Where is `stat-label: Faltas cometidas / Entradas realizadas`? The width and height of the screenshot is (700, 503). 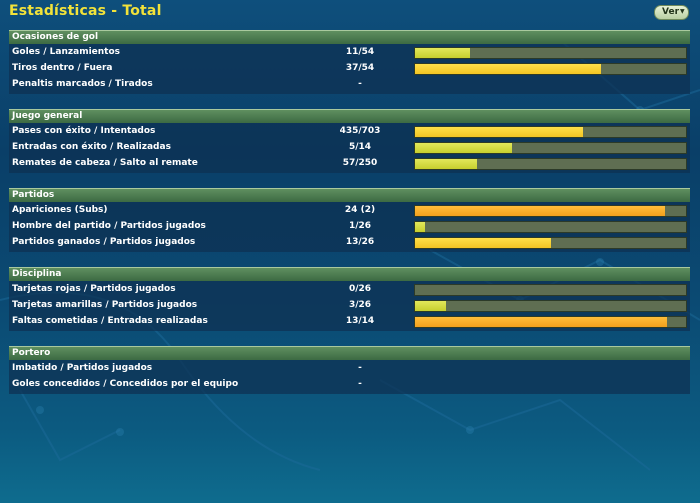 stat-label: Faltas cometidas / Entradas realizadas is located at coordinates (110, 321).